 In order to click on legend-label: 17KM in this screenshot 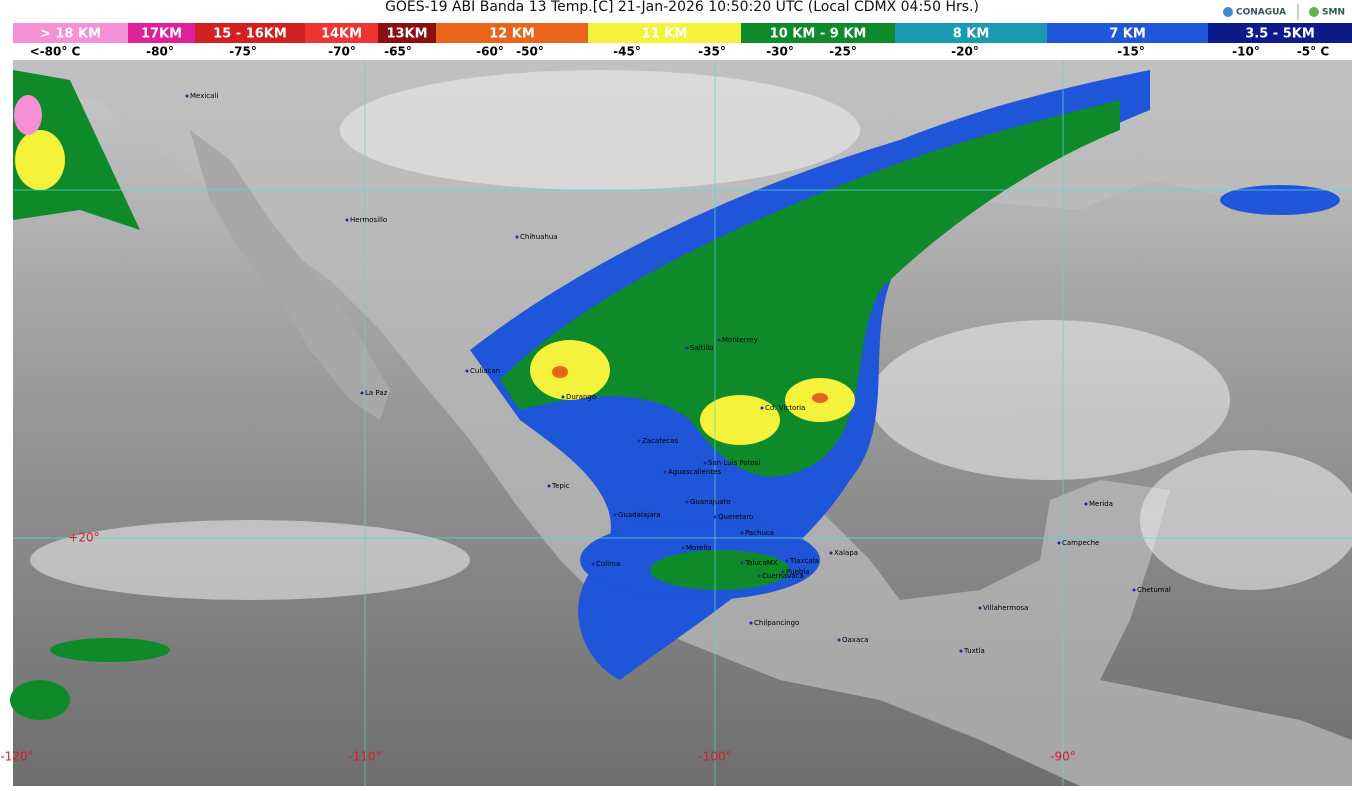, I will do `click(161, 34)`.